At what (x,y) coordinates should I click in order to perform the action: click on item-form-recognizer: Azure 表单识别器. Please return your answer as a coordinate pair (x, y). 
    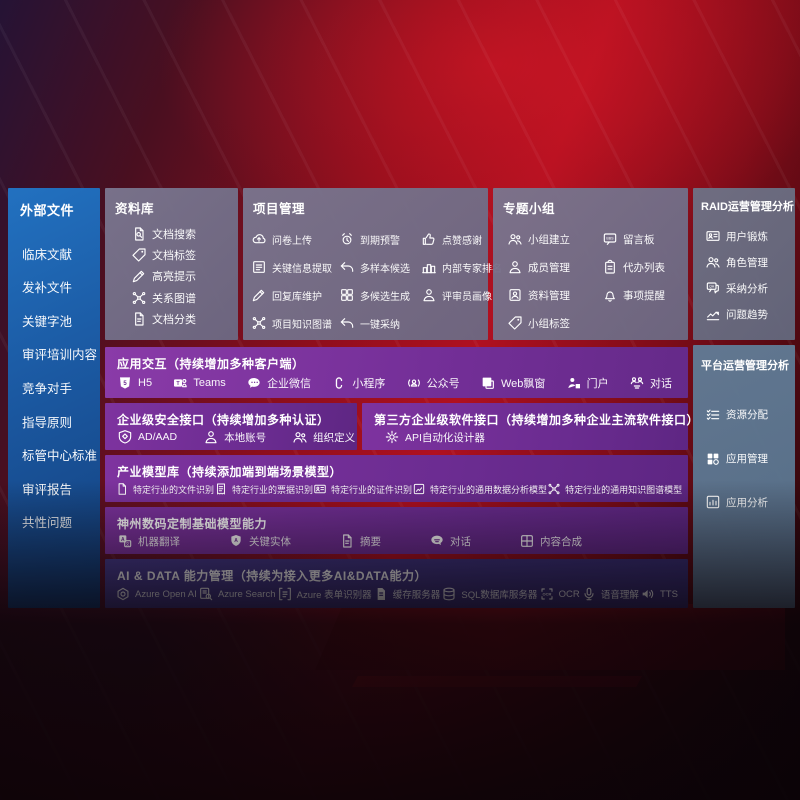
    Looking at the image, I should click on (324, 594).